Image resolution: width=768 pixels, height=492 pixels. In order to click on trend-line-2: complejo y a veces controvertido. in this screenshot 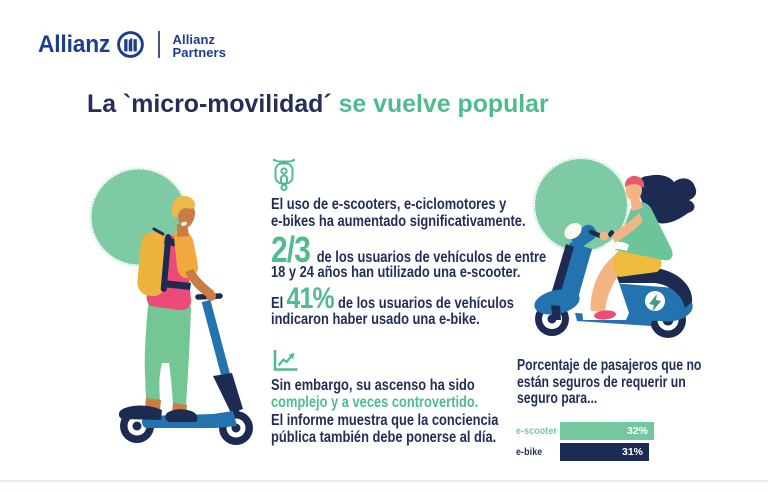, I will do `click(375, 403)`.